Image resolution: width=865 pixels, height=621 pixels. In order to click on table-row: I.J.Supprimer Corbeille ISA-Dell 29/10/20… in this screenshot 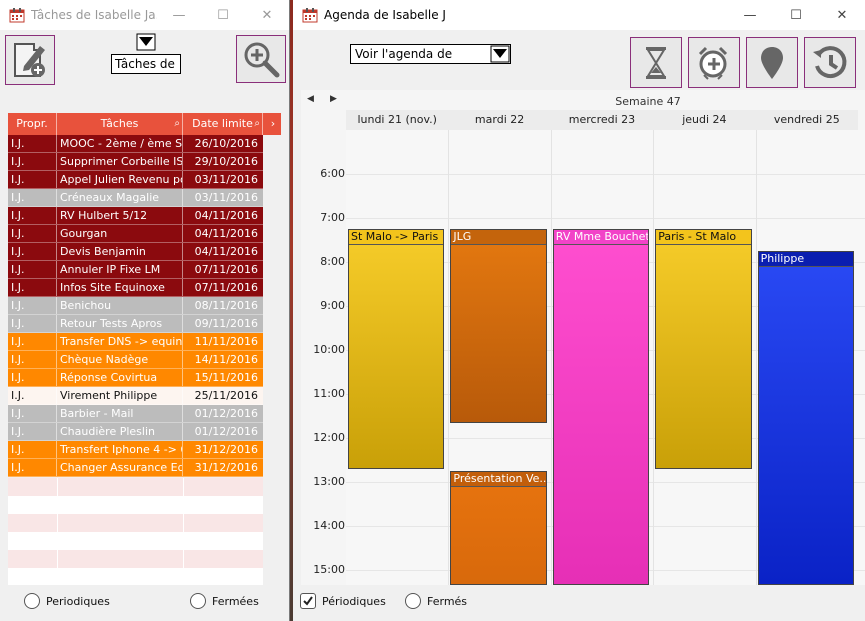, I will do `click(135, 162)`.